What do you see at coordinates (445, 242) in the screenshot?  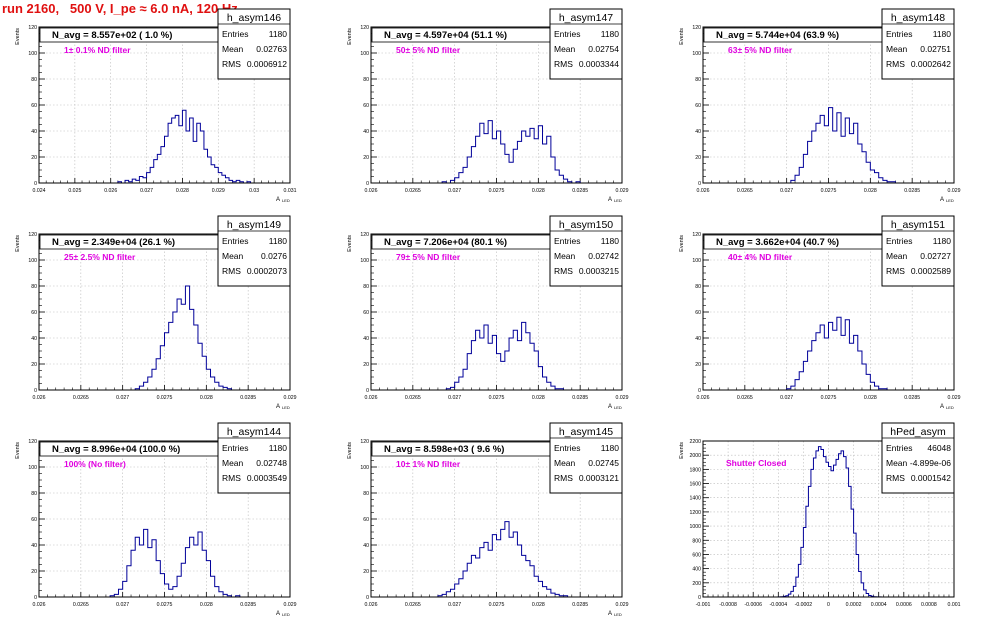 I see `navg-label: N_avg = 7.206e+04 (80.1 %)` at bounding box center [445, 242].